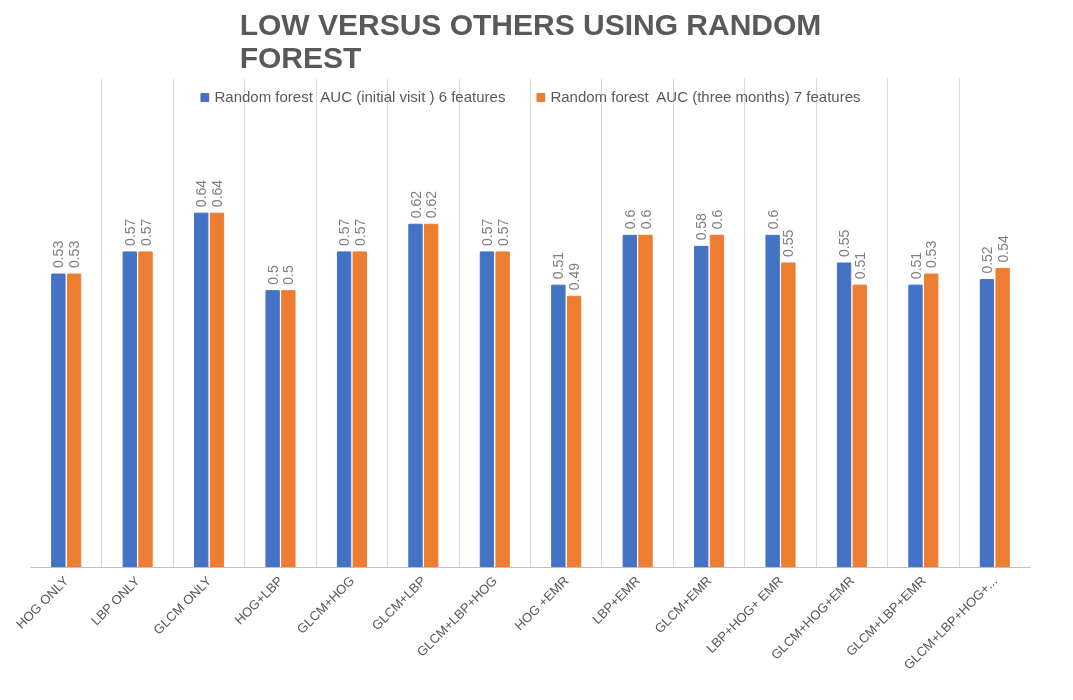 Image resolution: width=1073 pixels, height=700 pixels. I want to click on chart-title: LOW VERSUS OTHERS USING RANDOM FOREST, so click(530, 40).